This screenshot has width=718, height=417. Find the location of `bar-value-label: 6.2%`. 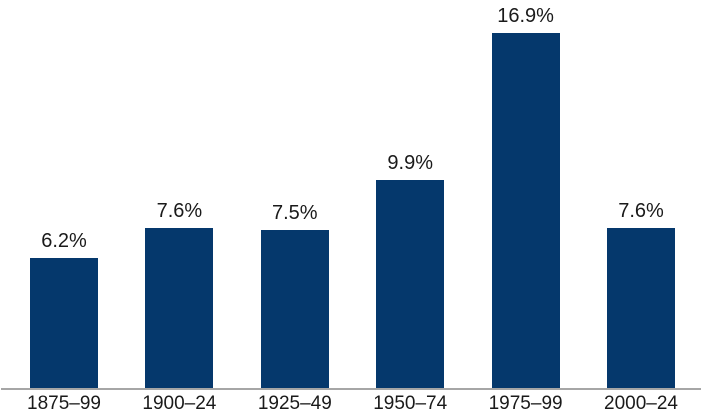

bar-value-label: 6.2% is located at coordinates (64, 241).